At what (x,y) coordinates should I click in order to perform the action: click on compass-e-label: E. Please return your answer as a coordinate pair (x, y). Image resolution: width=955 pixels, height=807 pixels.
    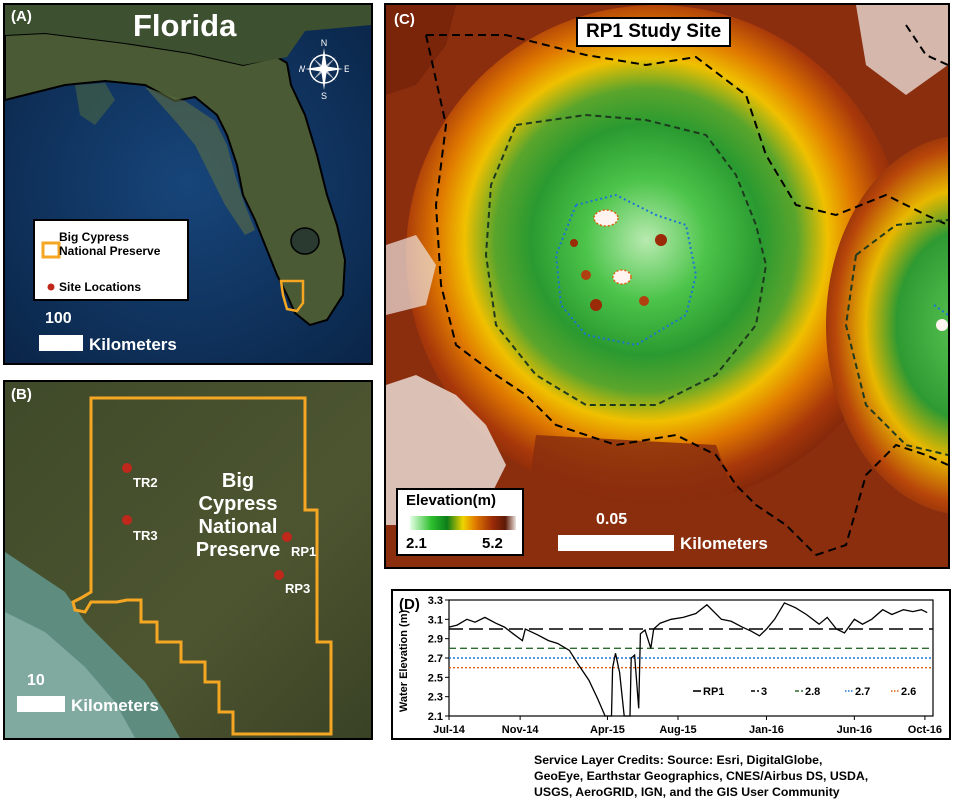
    Looking at the image, I should click on (346, 69).